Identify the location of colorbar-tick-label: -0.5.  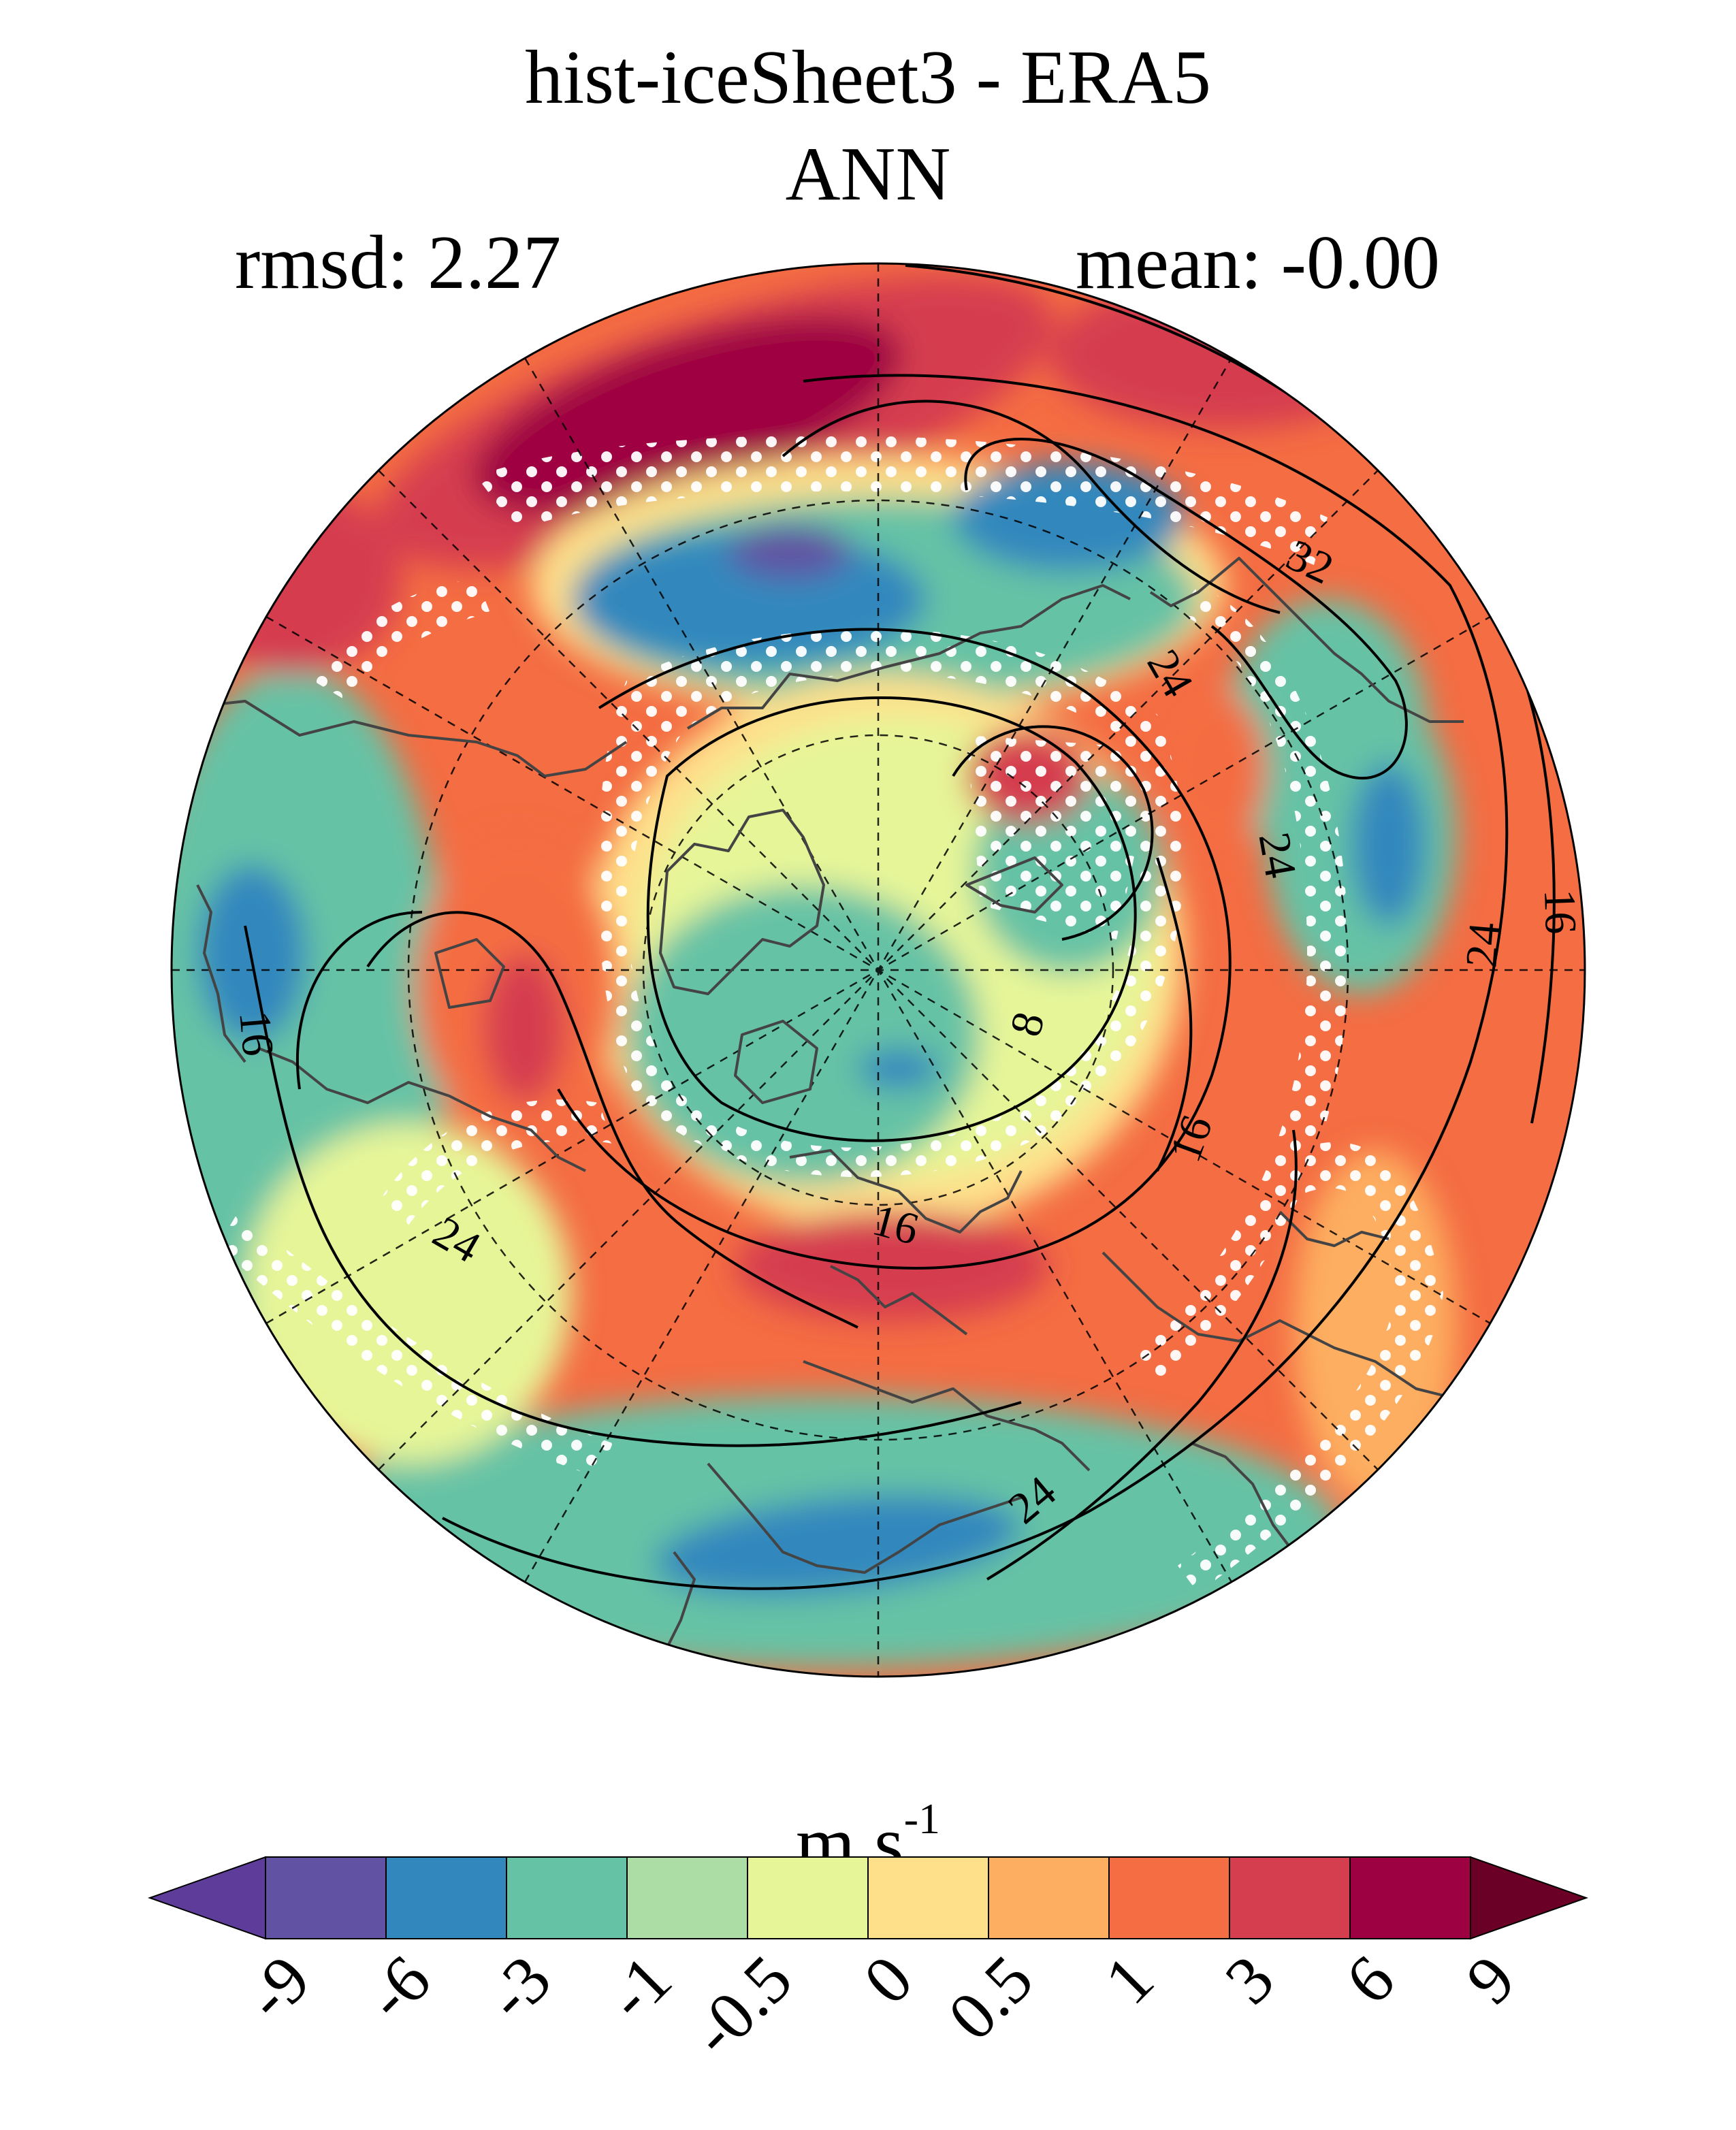
(741, 2005).